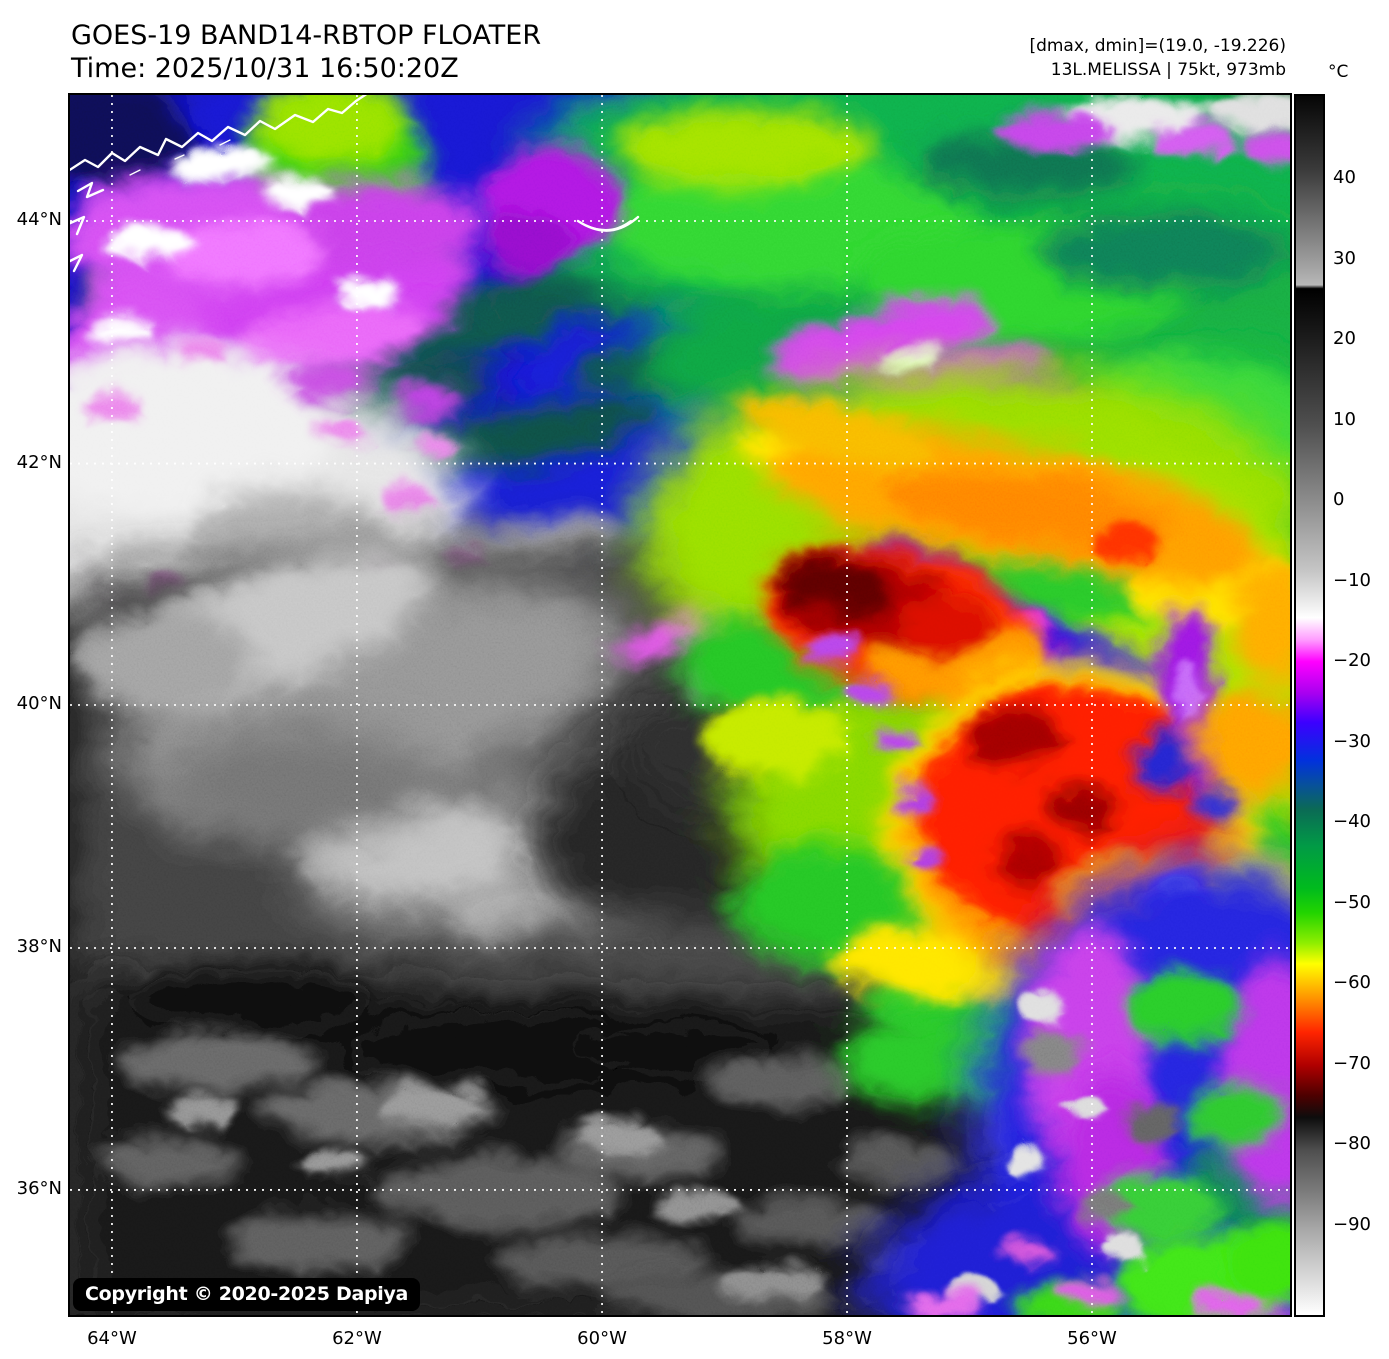  I want to click on colorbar-tick-label: 40, so click(1344, 178).